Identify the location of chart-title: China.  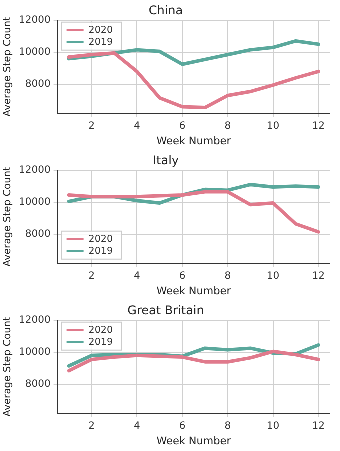
(166, 10).